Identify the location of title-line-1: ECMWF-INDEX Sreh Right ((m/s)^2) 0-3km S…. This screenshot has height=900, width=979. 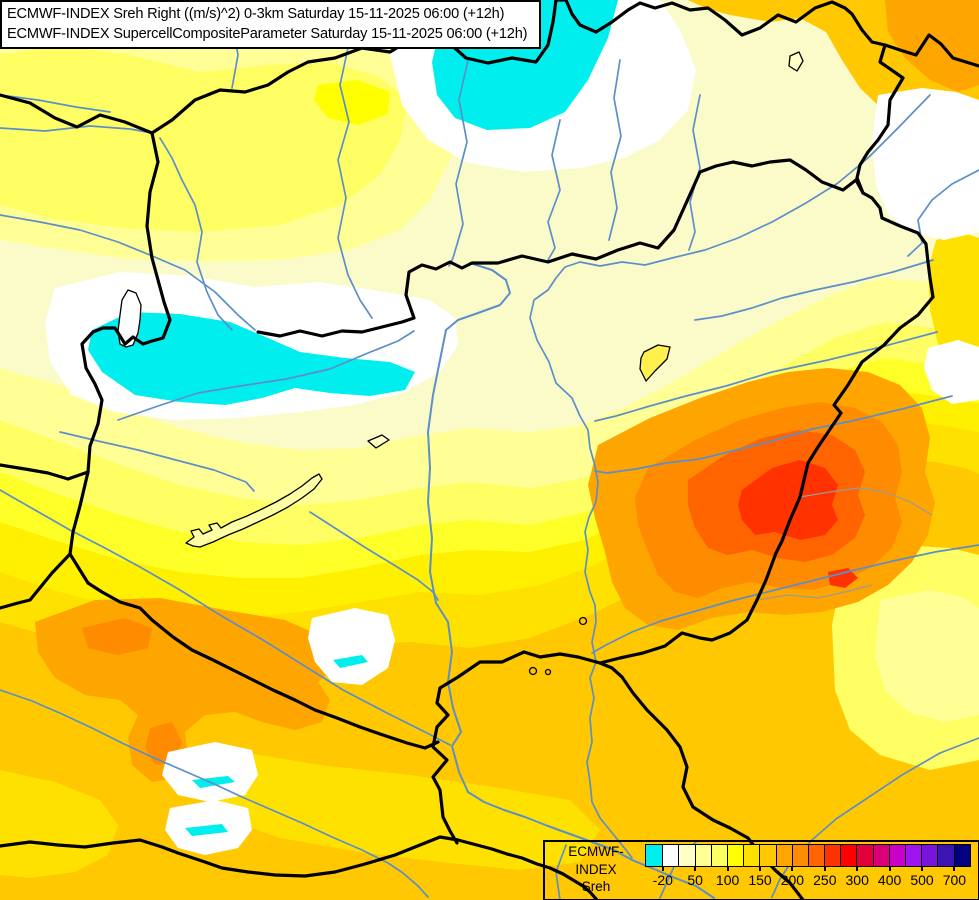
(256, 14).